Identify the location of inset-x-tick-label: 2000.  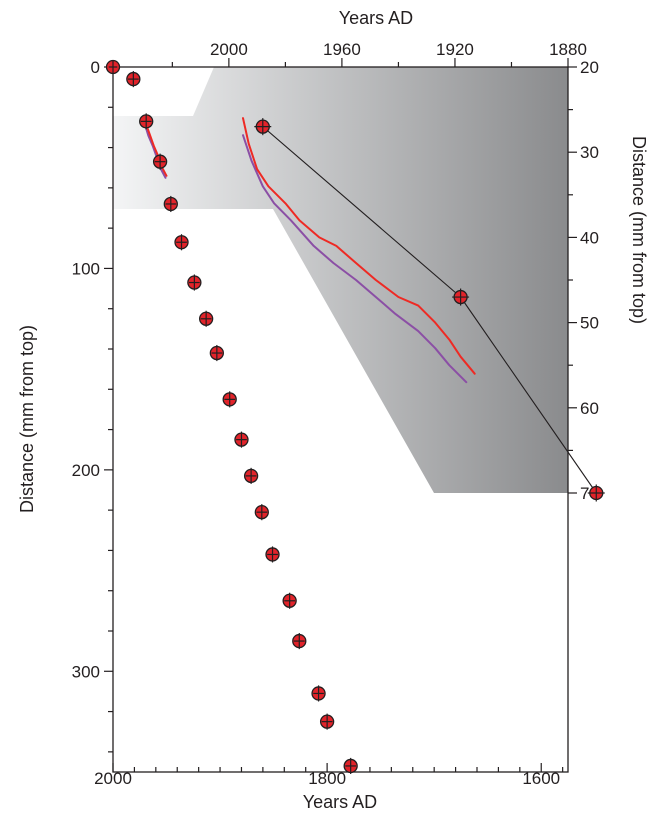
(229, 49).